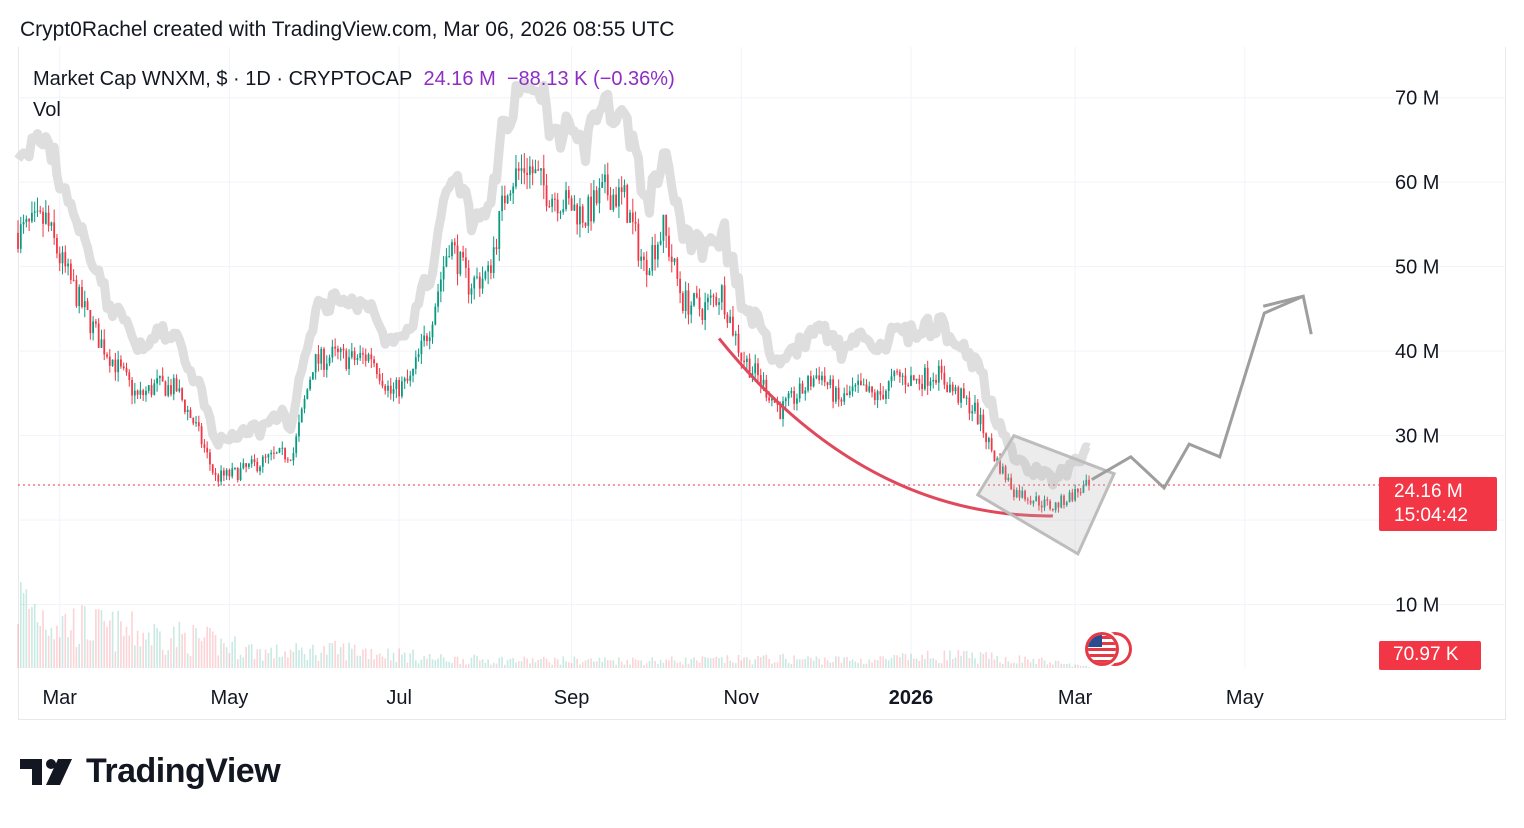  Describe the element at coordinates (47, 110) in the screenshot. I see `volume-legend: Vol` at that location.